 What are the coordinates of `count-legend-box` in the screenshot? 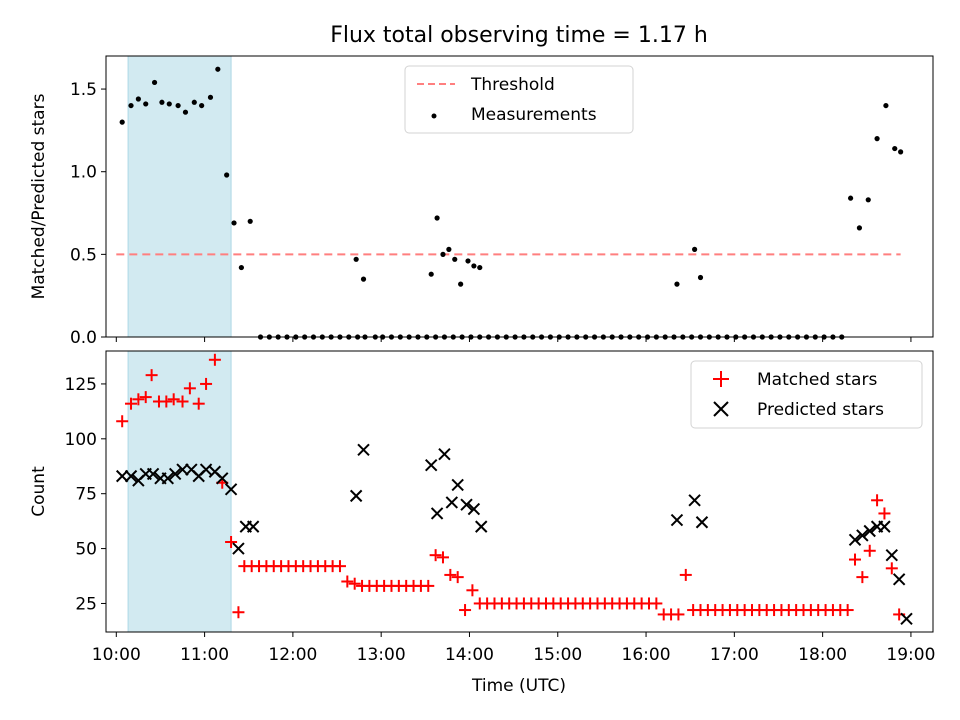 It's located at (806, 394).